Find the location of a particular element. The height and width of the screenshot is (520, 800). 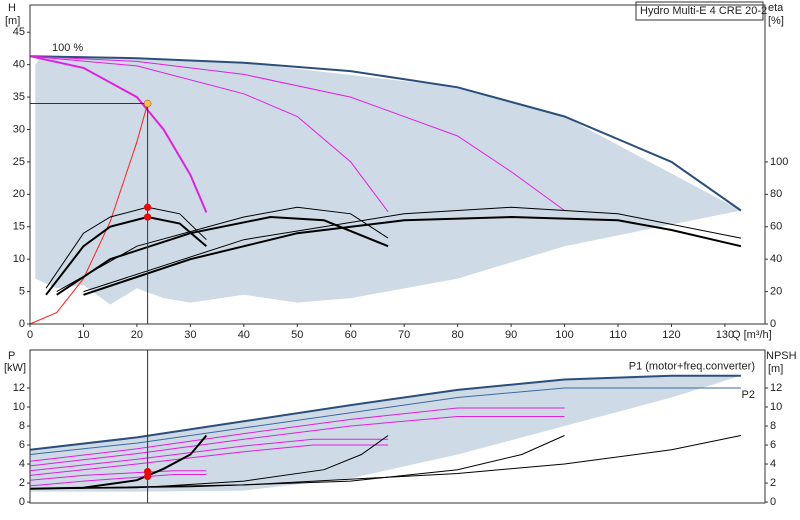

y-axis-unit: [kW] is located at coordinates (15, 368).